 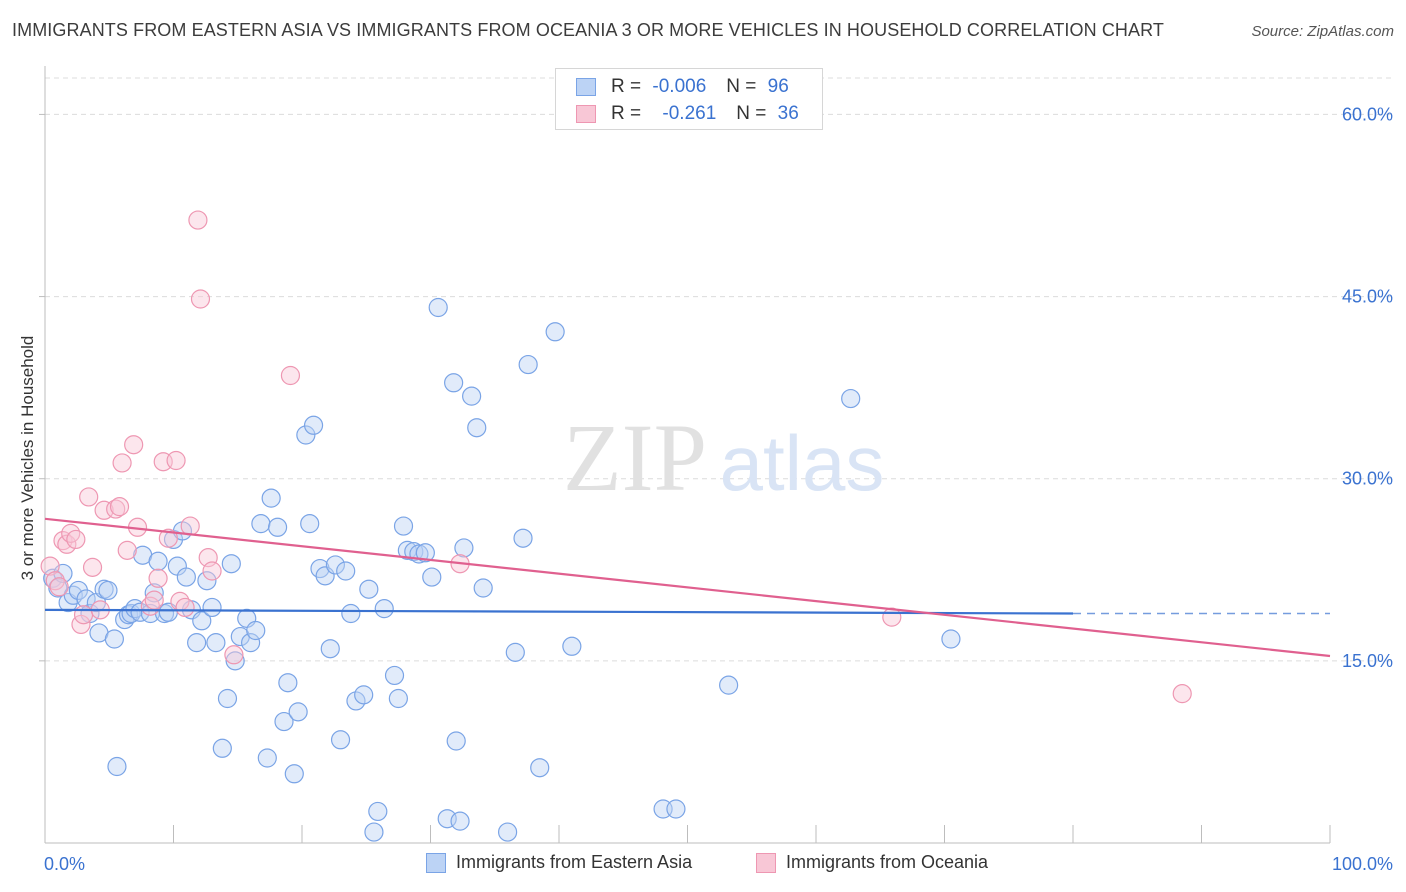 What do you see at coordinates (872, 862) in the screenshot?
I see `legend-item-oceania: Immigrants from Oceania` at bounding box center [872, 862].